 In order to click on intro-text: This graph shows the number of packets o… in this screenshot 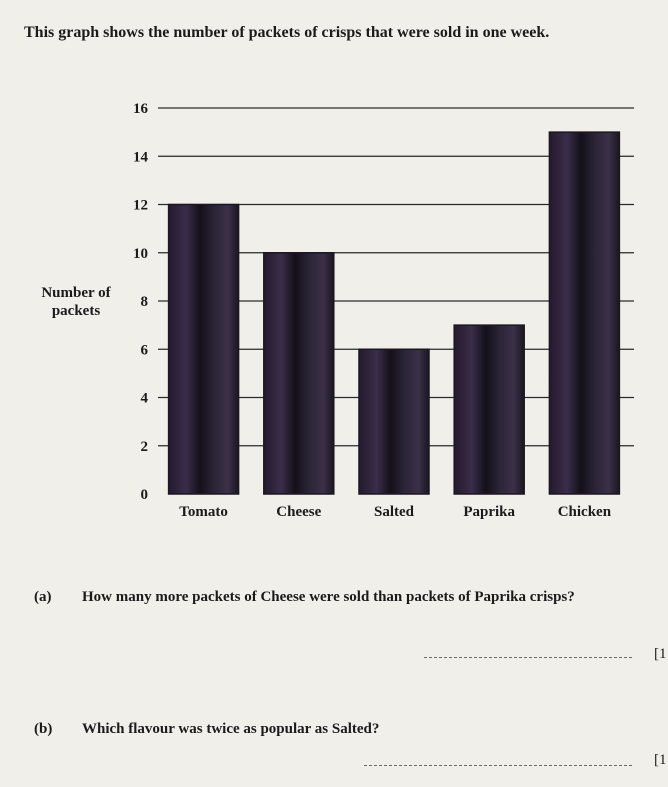, I will do `click(287, 32)`.